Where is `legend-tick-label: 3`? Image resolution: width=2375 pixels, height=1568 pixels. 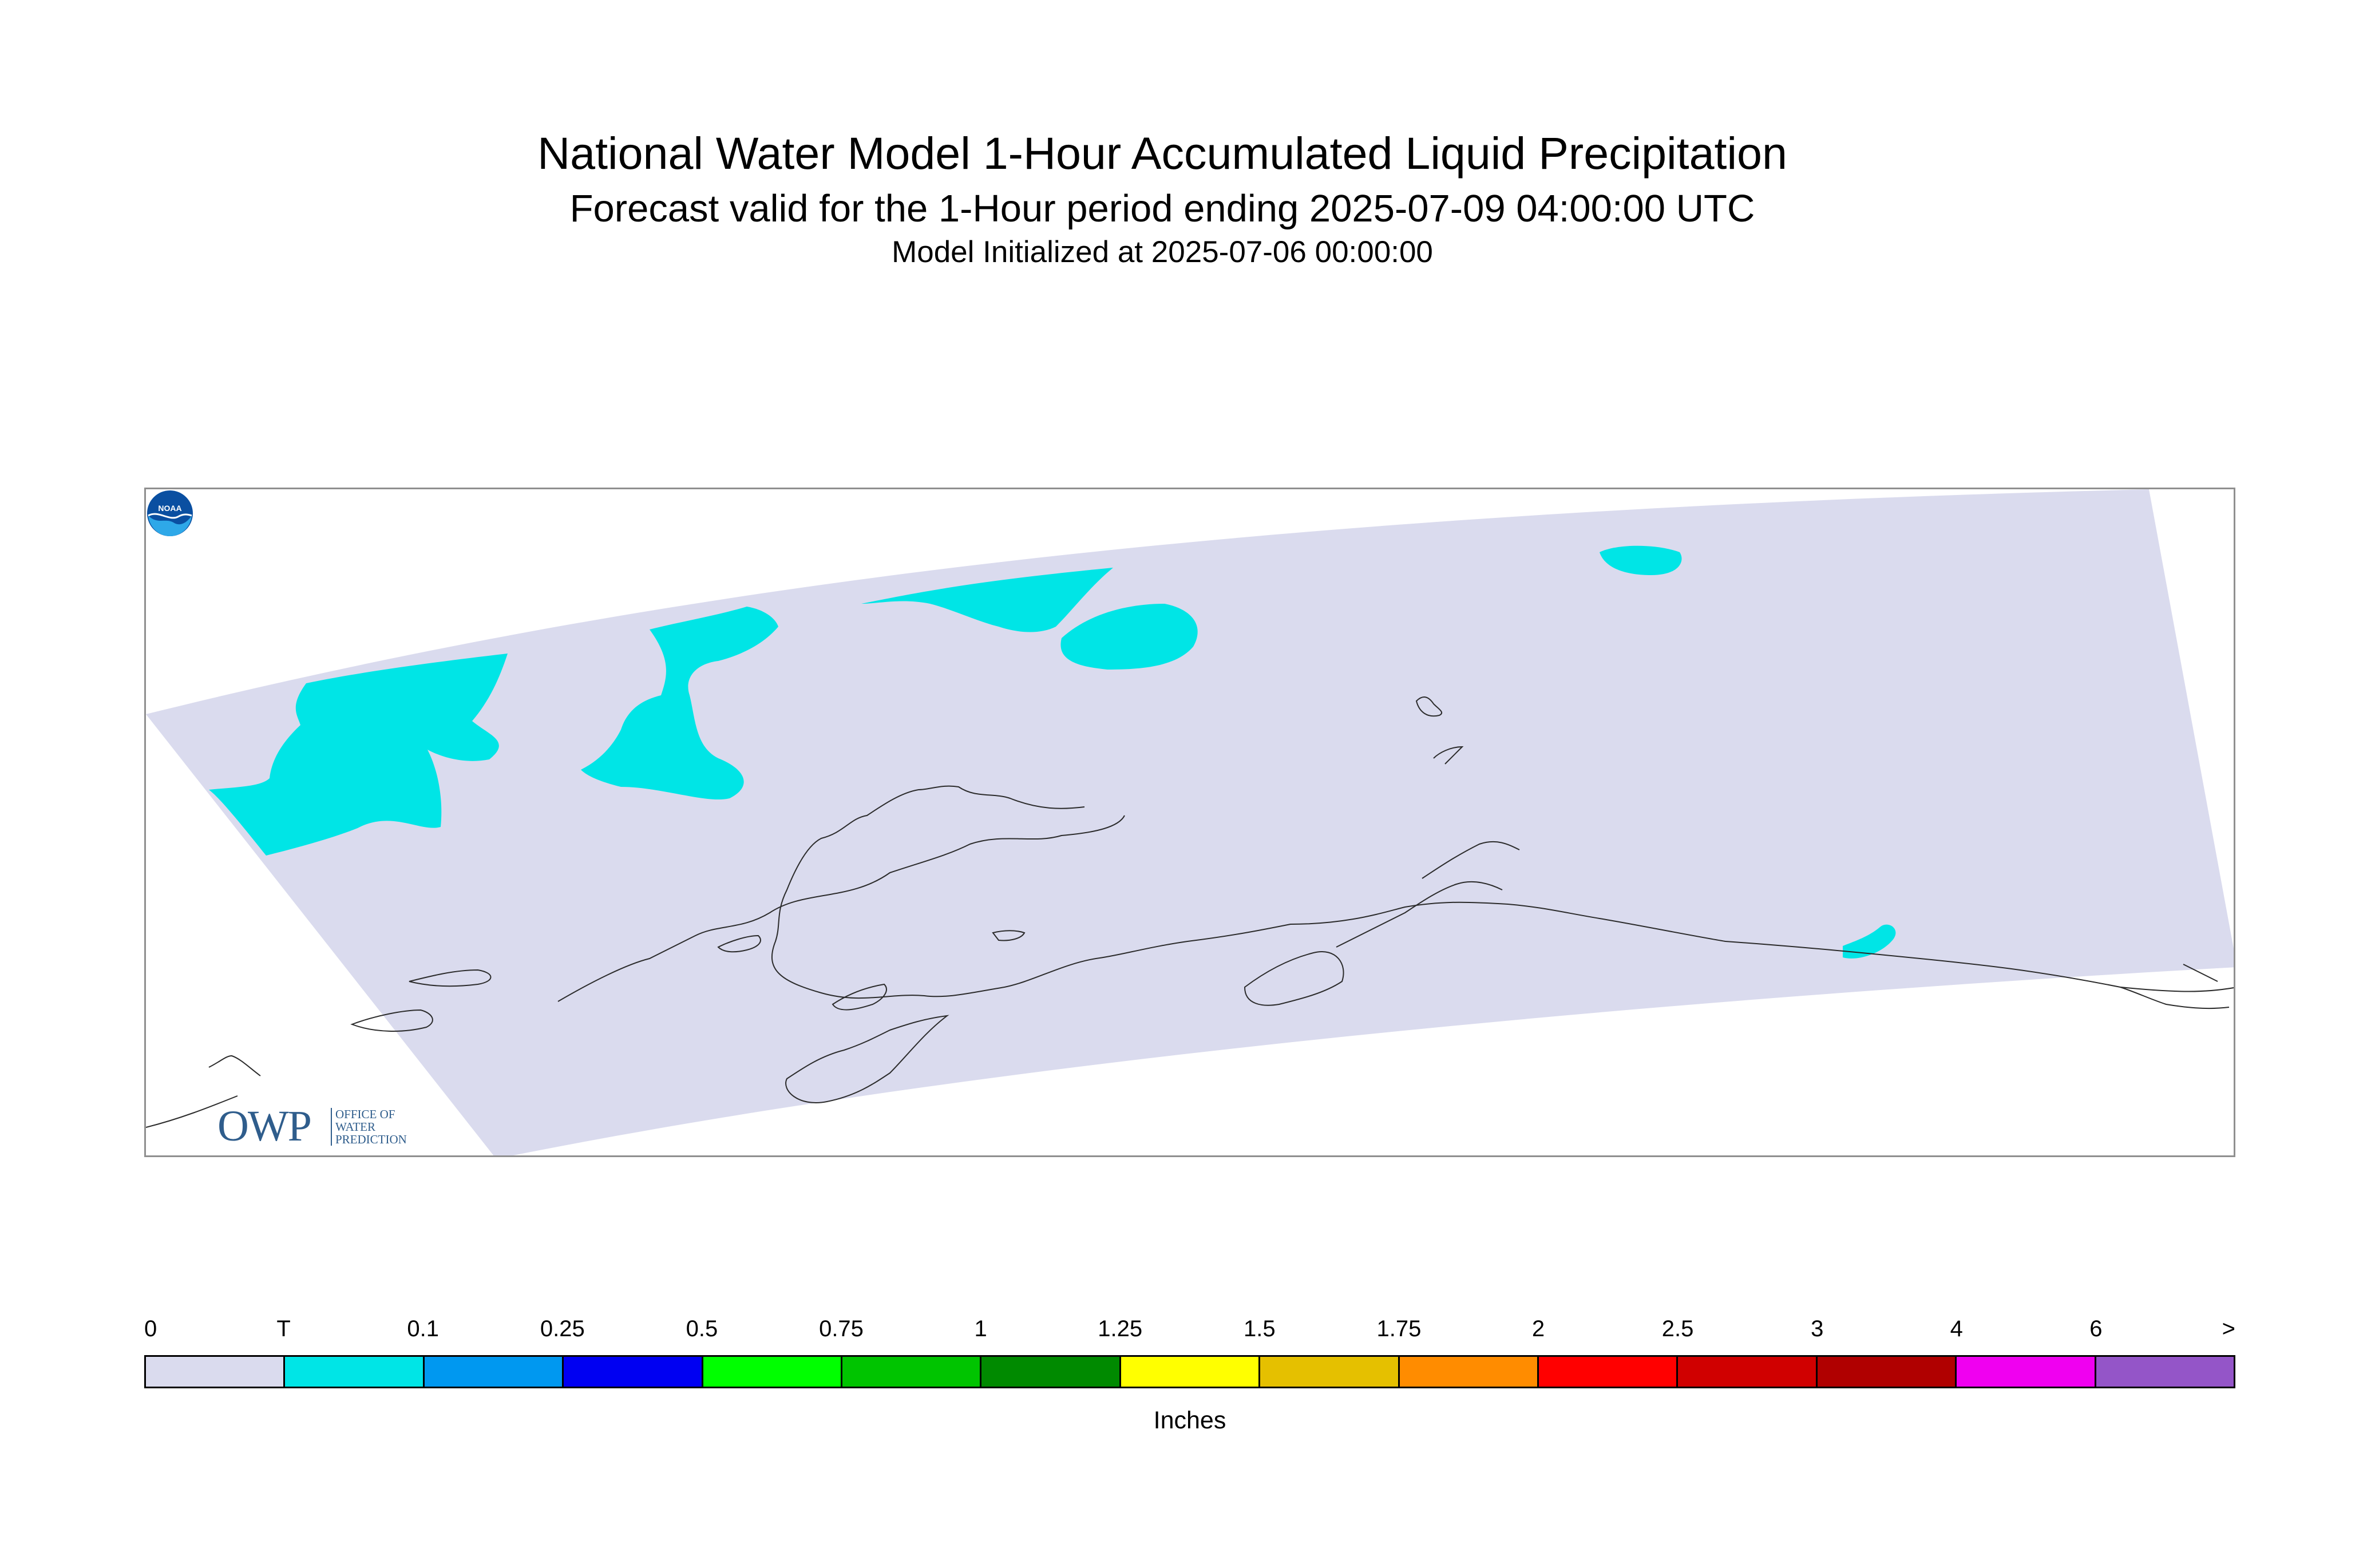
legend-tick-label: 3 is located at coordinates (1817, 1328).